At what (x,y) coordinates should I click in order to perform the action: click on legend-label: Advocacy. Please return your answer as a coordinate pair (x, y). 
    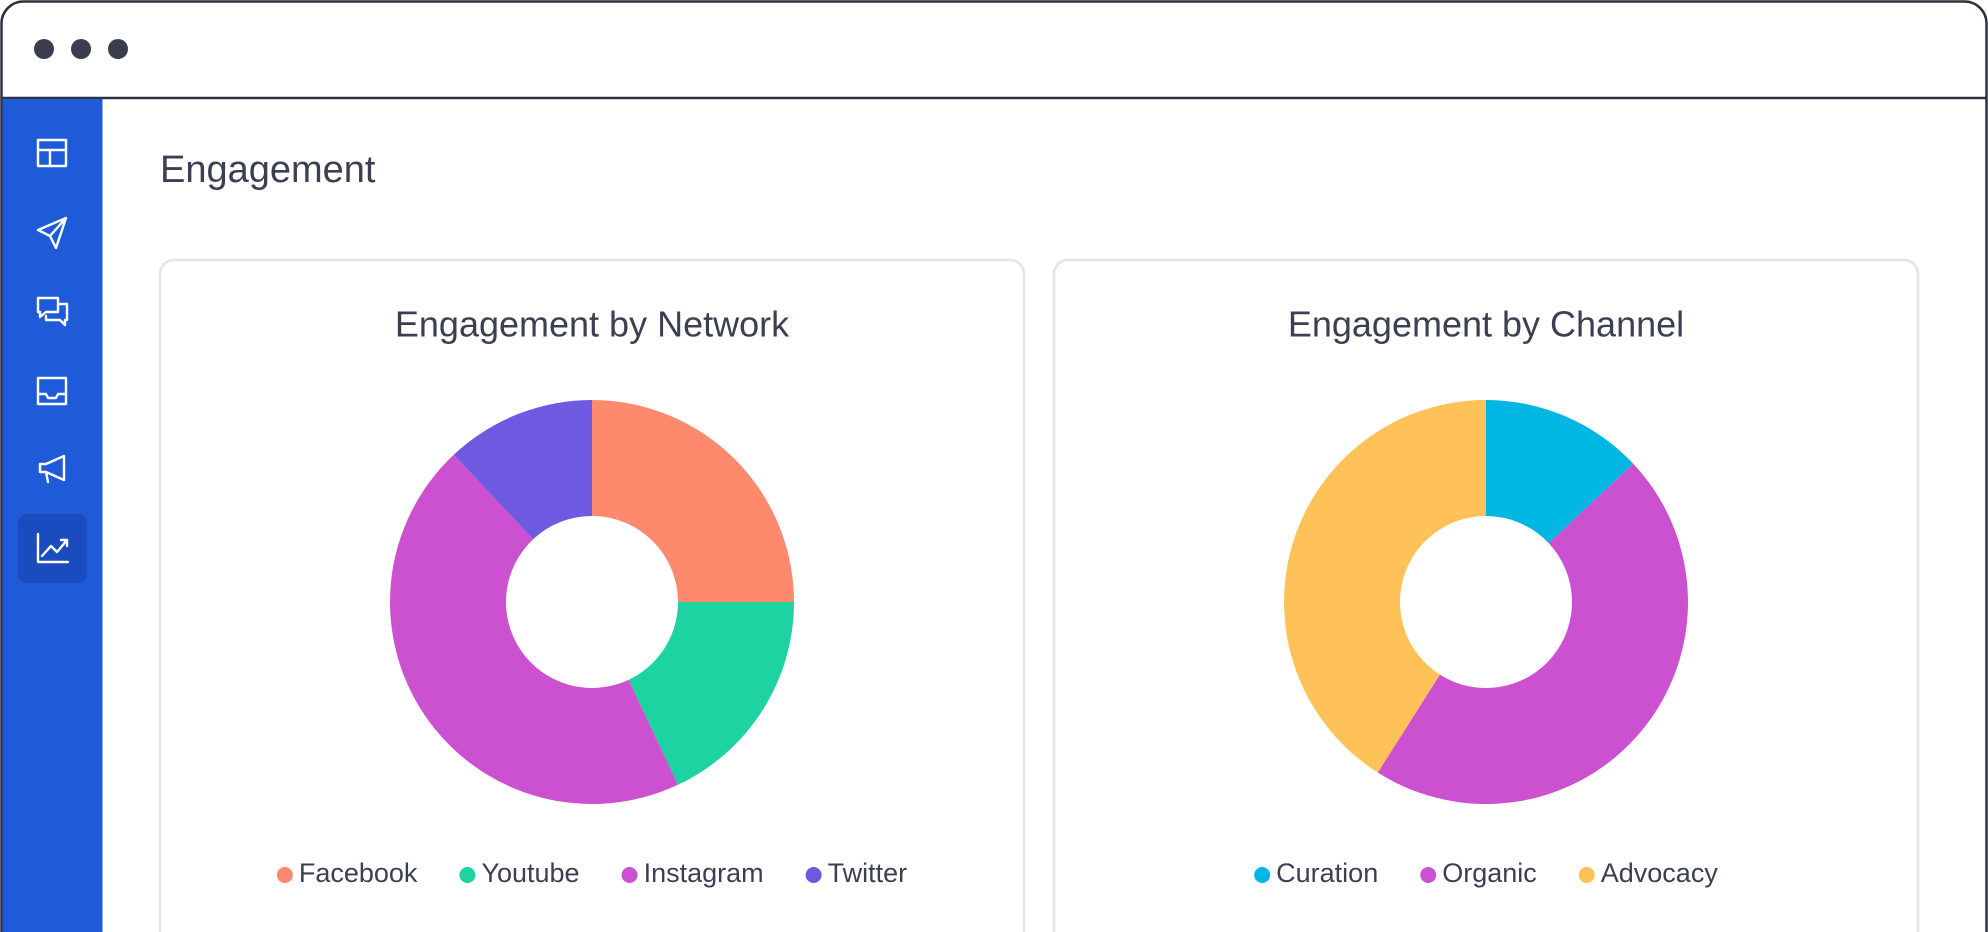
    Looking at the image, I should click on (1660, 873).